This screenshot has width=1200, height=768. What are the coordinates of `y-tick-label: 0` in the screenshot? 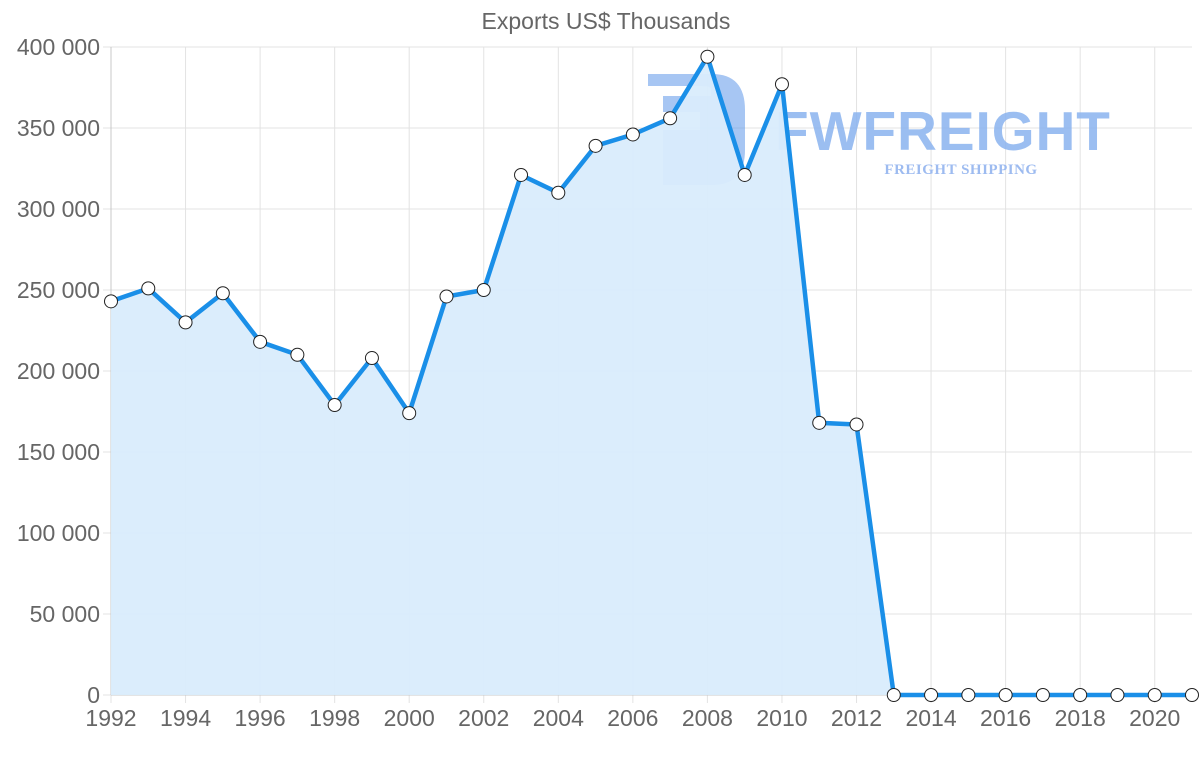 It's located at (93, 695).